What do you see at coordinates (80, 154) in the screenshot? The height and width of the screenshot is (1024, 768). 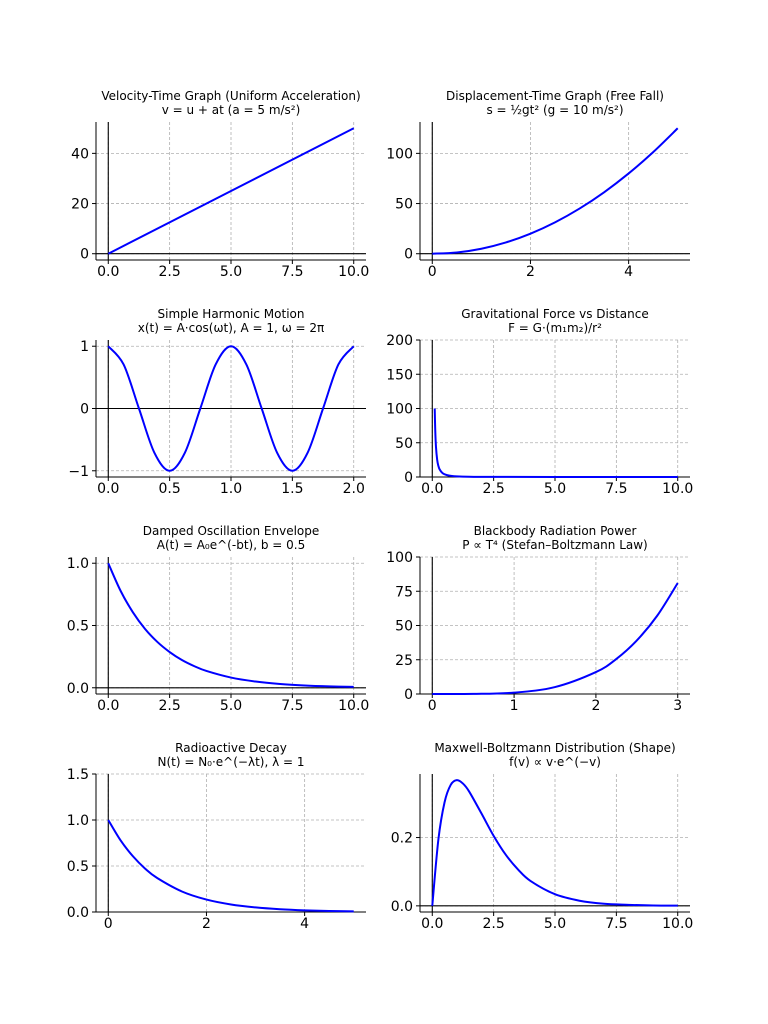 I see `y-tick-label: 40` at bounding box center [80, 154].